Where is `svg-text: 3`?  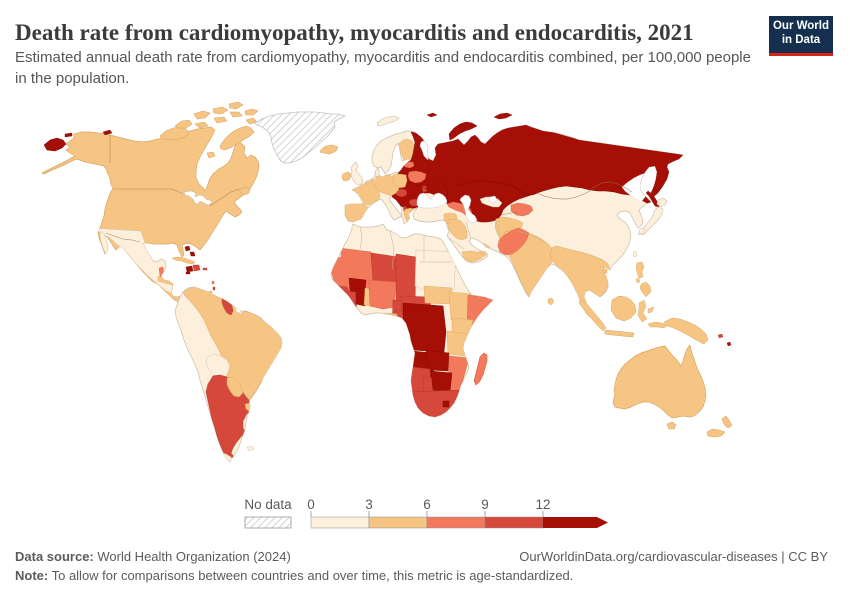
svg-text: 3 is located at coordinates (369, 504).